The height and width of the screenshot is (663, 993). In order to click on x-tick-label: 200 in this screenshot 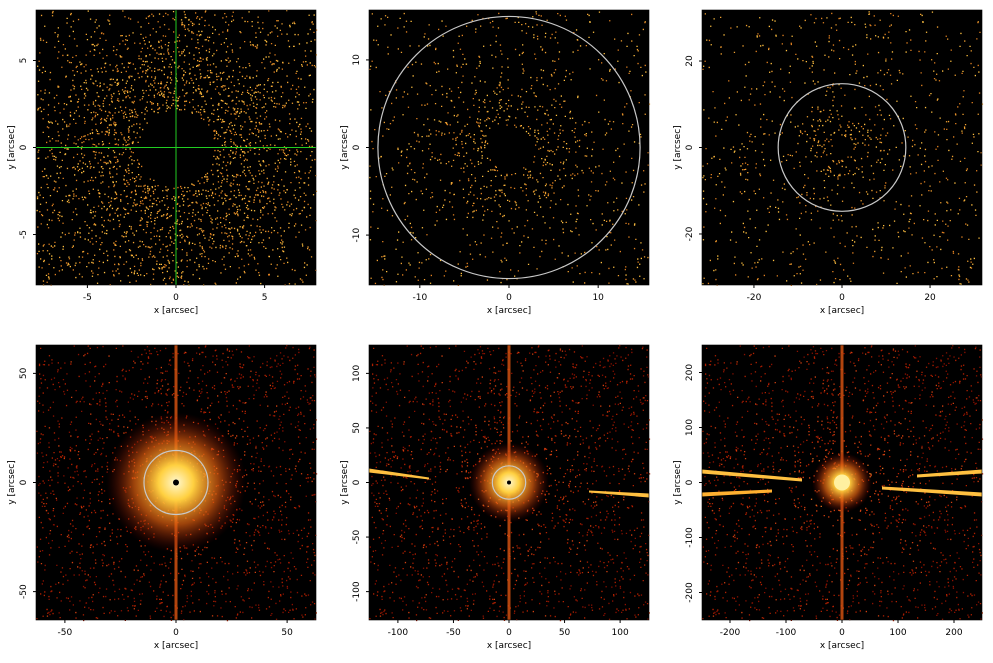, I will do `click(953, 633)`.